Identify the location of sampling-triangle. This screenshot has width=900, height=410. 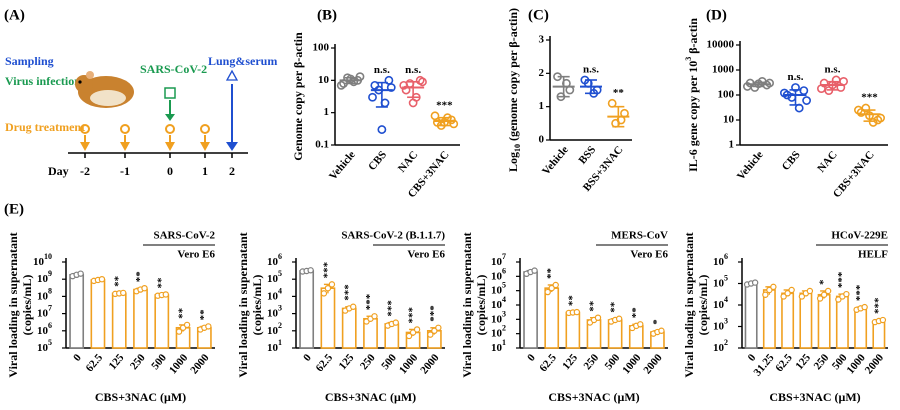
(232, 75).